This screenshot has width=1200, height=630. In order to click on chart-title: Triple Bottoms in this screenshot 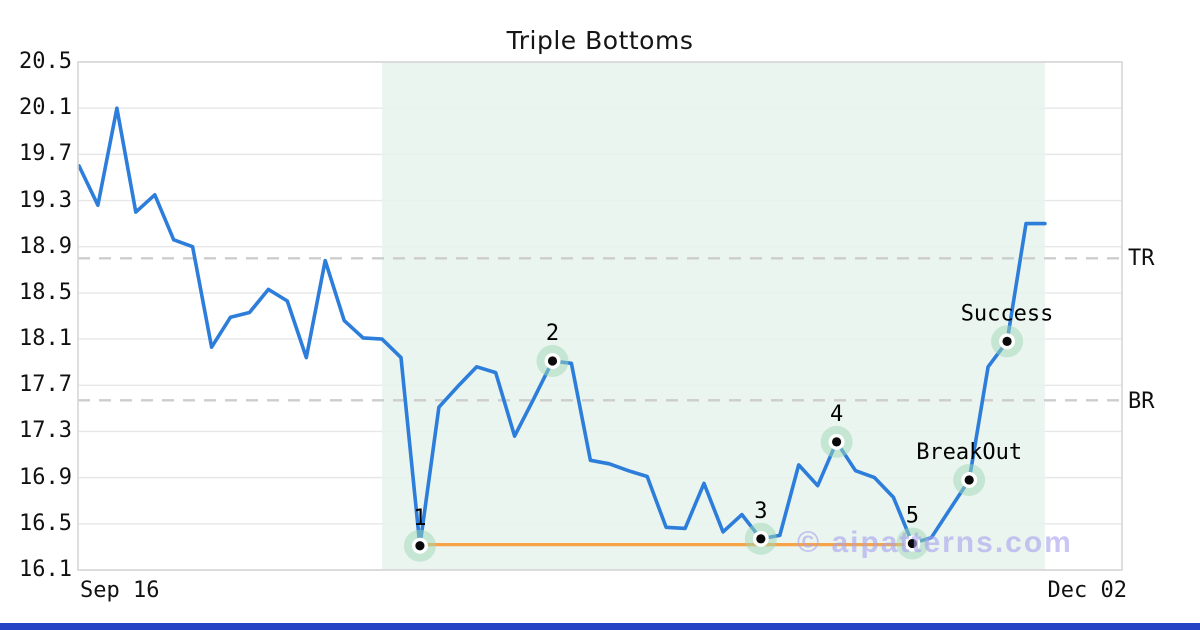, I will do `click(600, 40)`.